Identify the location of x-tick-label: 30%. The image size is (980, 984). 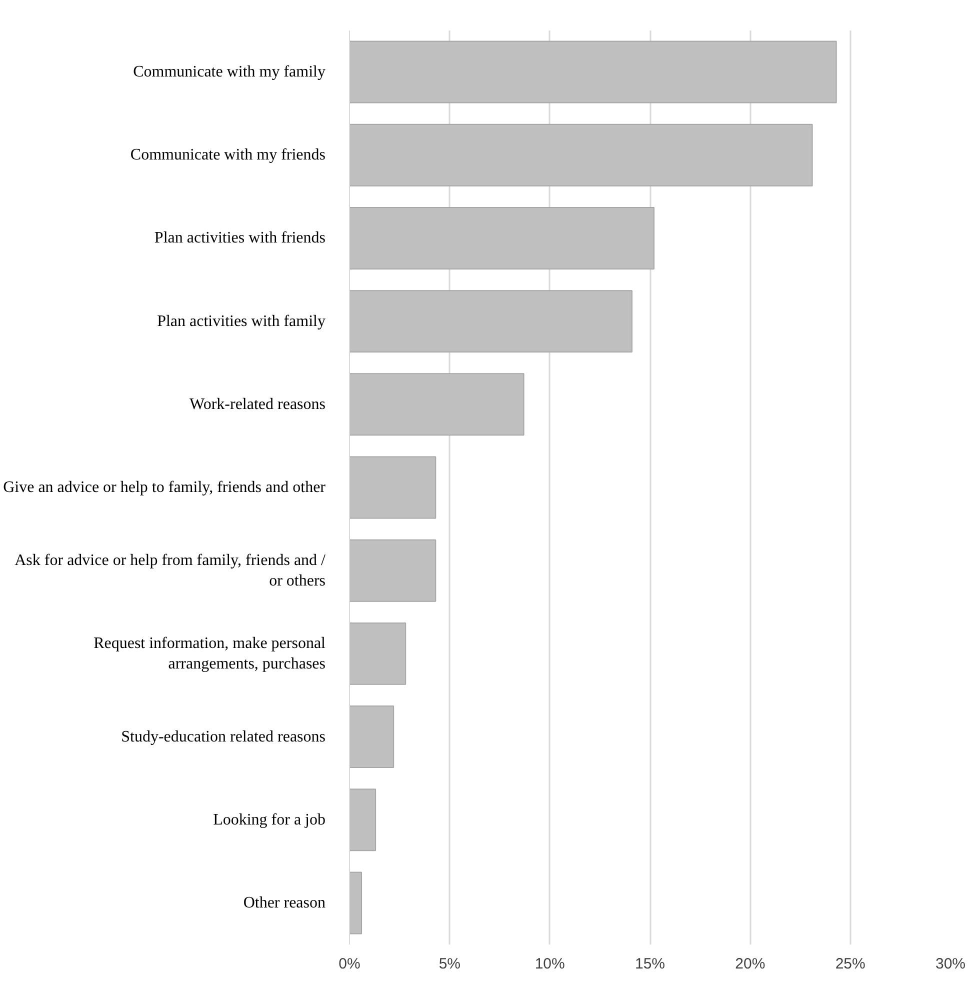
(950, 964).